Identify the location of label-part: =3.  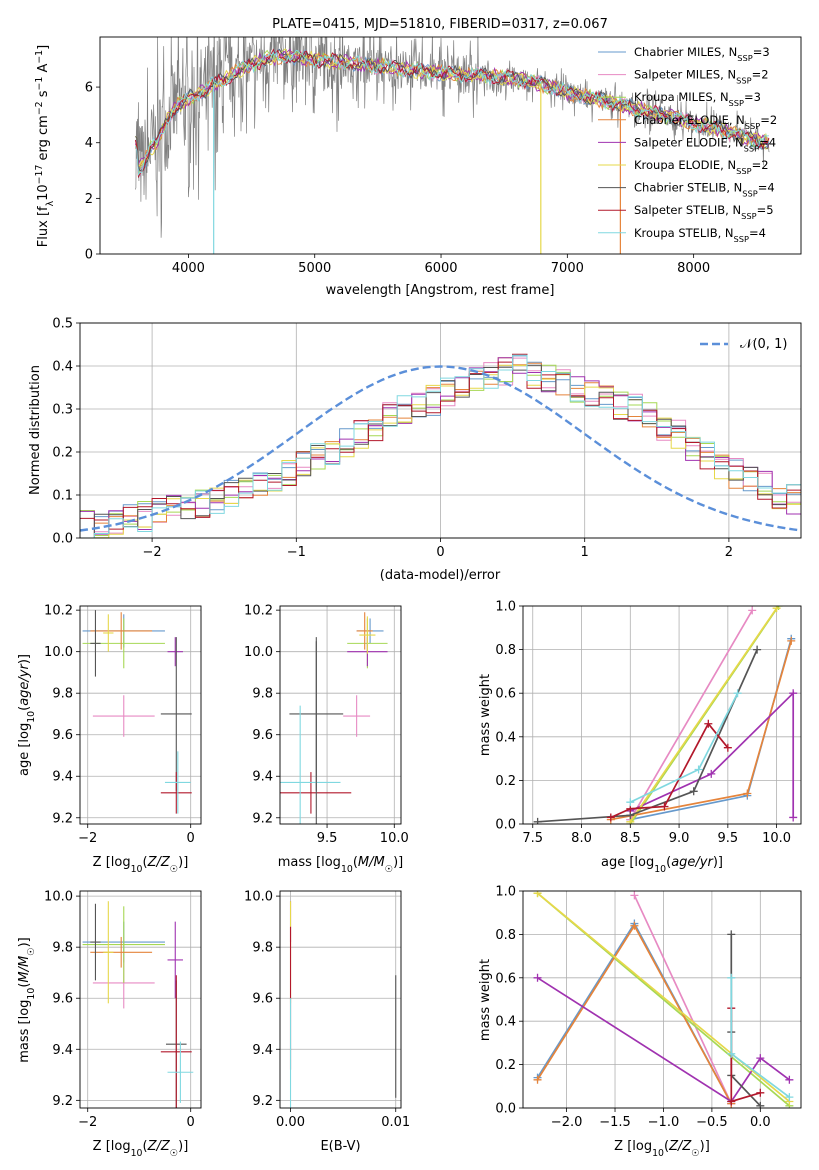
(752, 97).